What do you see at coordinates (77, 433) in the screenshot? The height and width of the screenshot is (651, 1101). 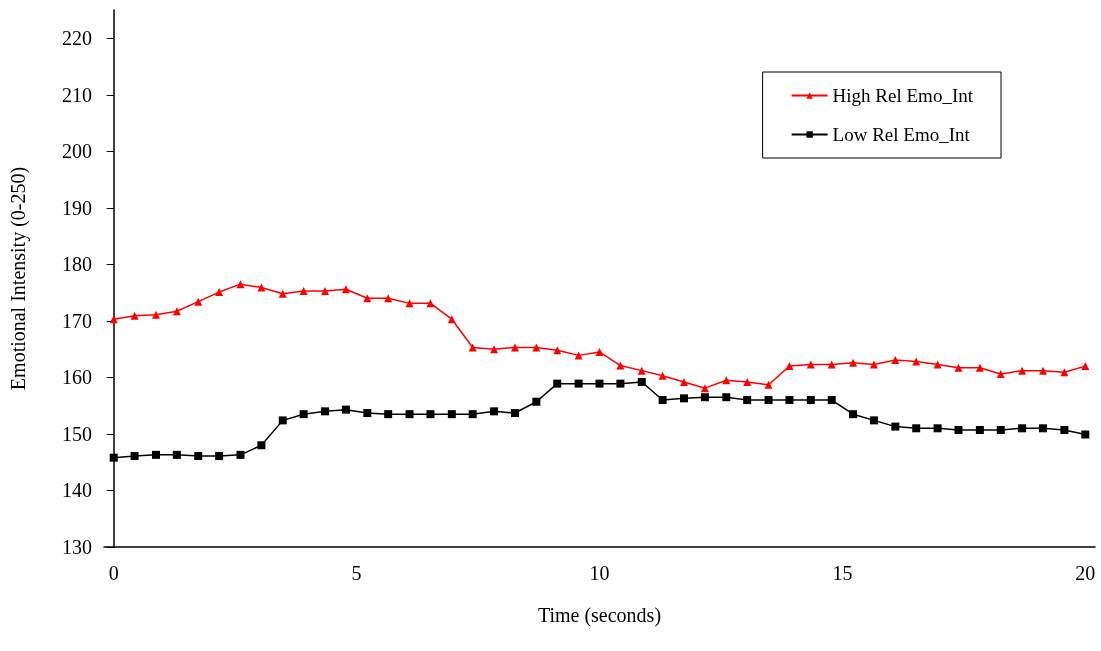 I see `y-tick-label: 150` at bounding box center [77, 433].